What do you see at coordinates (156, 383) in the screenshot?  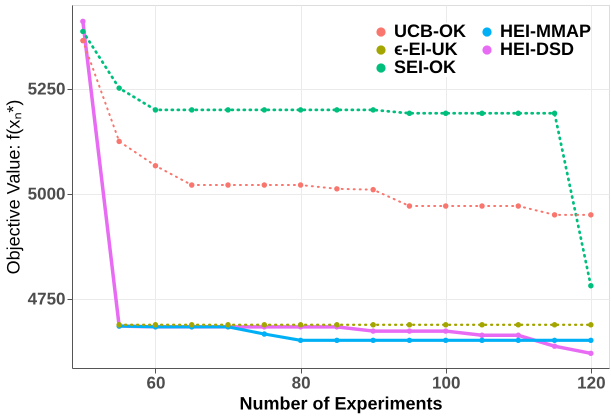 I see `x-tick-label: 60` at bounding box center [156, 383].